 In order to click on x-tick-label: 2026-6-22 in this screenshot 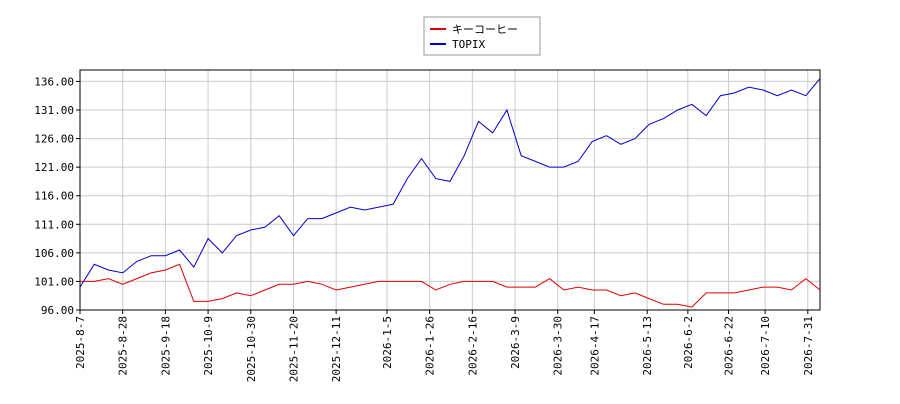, I will do `click(729, 346)`.